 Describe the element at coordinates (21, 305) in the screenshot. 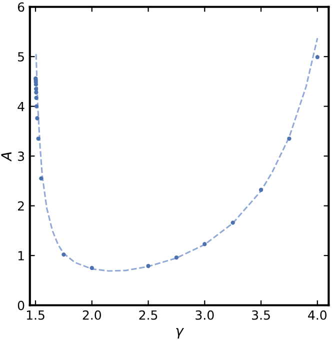

I see `y-tick-label: 0` at that location.